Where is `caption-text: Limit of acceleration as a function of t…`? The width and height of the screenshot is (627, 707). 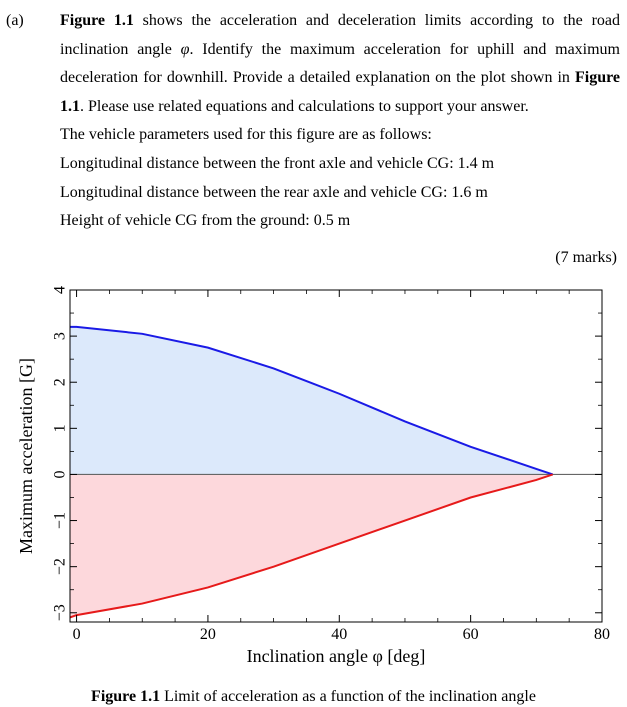
caption-text: Limit of acceleration as a function of t… is located at coordinates (348, 696).